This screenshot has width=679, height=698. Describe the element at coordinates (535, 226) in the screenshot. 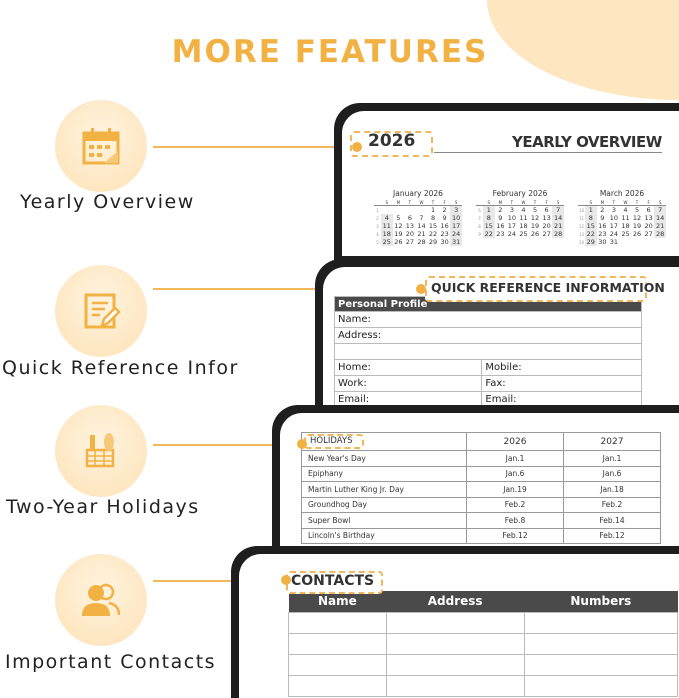

I see `day-cell: 19` at that location.